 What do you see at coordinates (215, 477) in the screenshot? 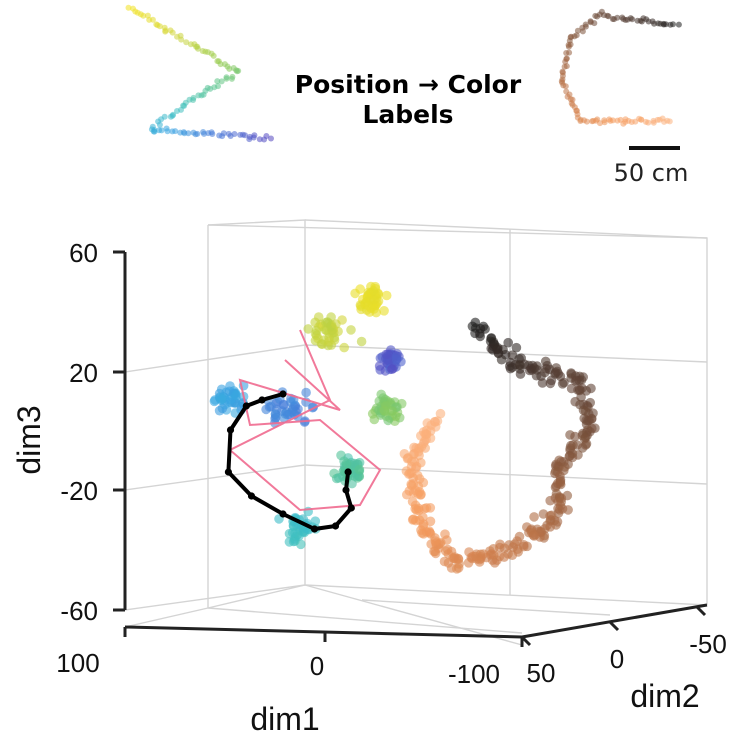
I see `grid-h-m20` at bounding box center [215, 477].